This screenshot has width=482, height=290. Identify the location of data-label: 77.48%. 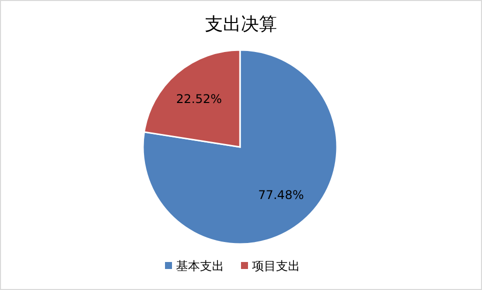
(281, 195).